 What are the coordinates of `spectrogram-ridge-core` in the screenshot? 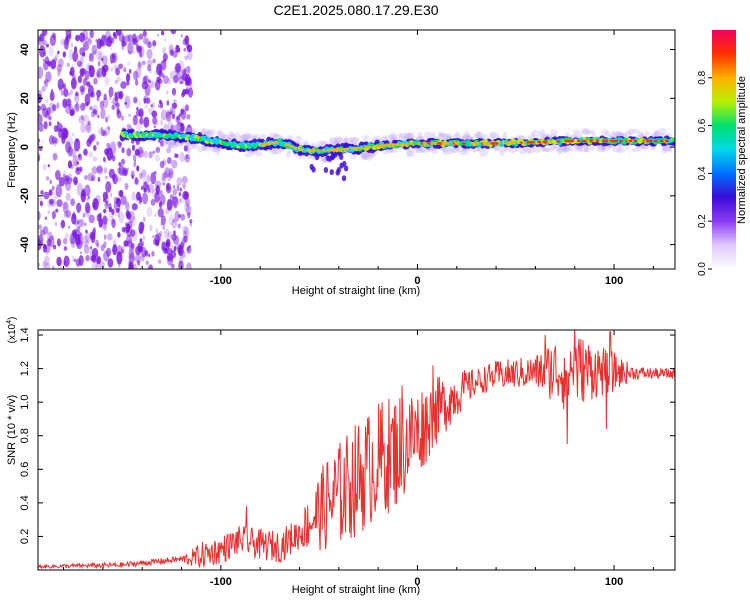 It's located at (673, 139).